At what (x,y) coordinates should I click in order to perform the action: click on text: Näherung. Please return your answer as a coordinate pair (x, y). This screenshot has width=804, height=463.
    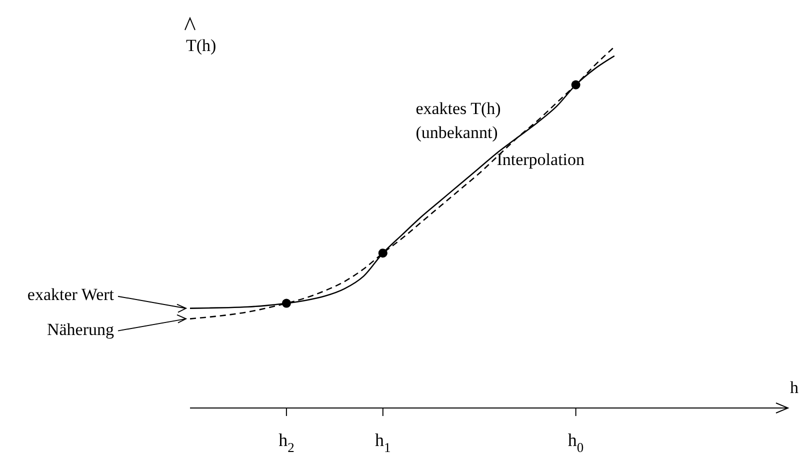
    Looking at the image, I should click on (80, 330).